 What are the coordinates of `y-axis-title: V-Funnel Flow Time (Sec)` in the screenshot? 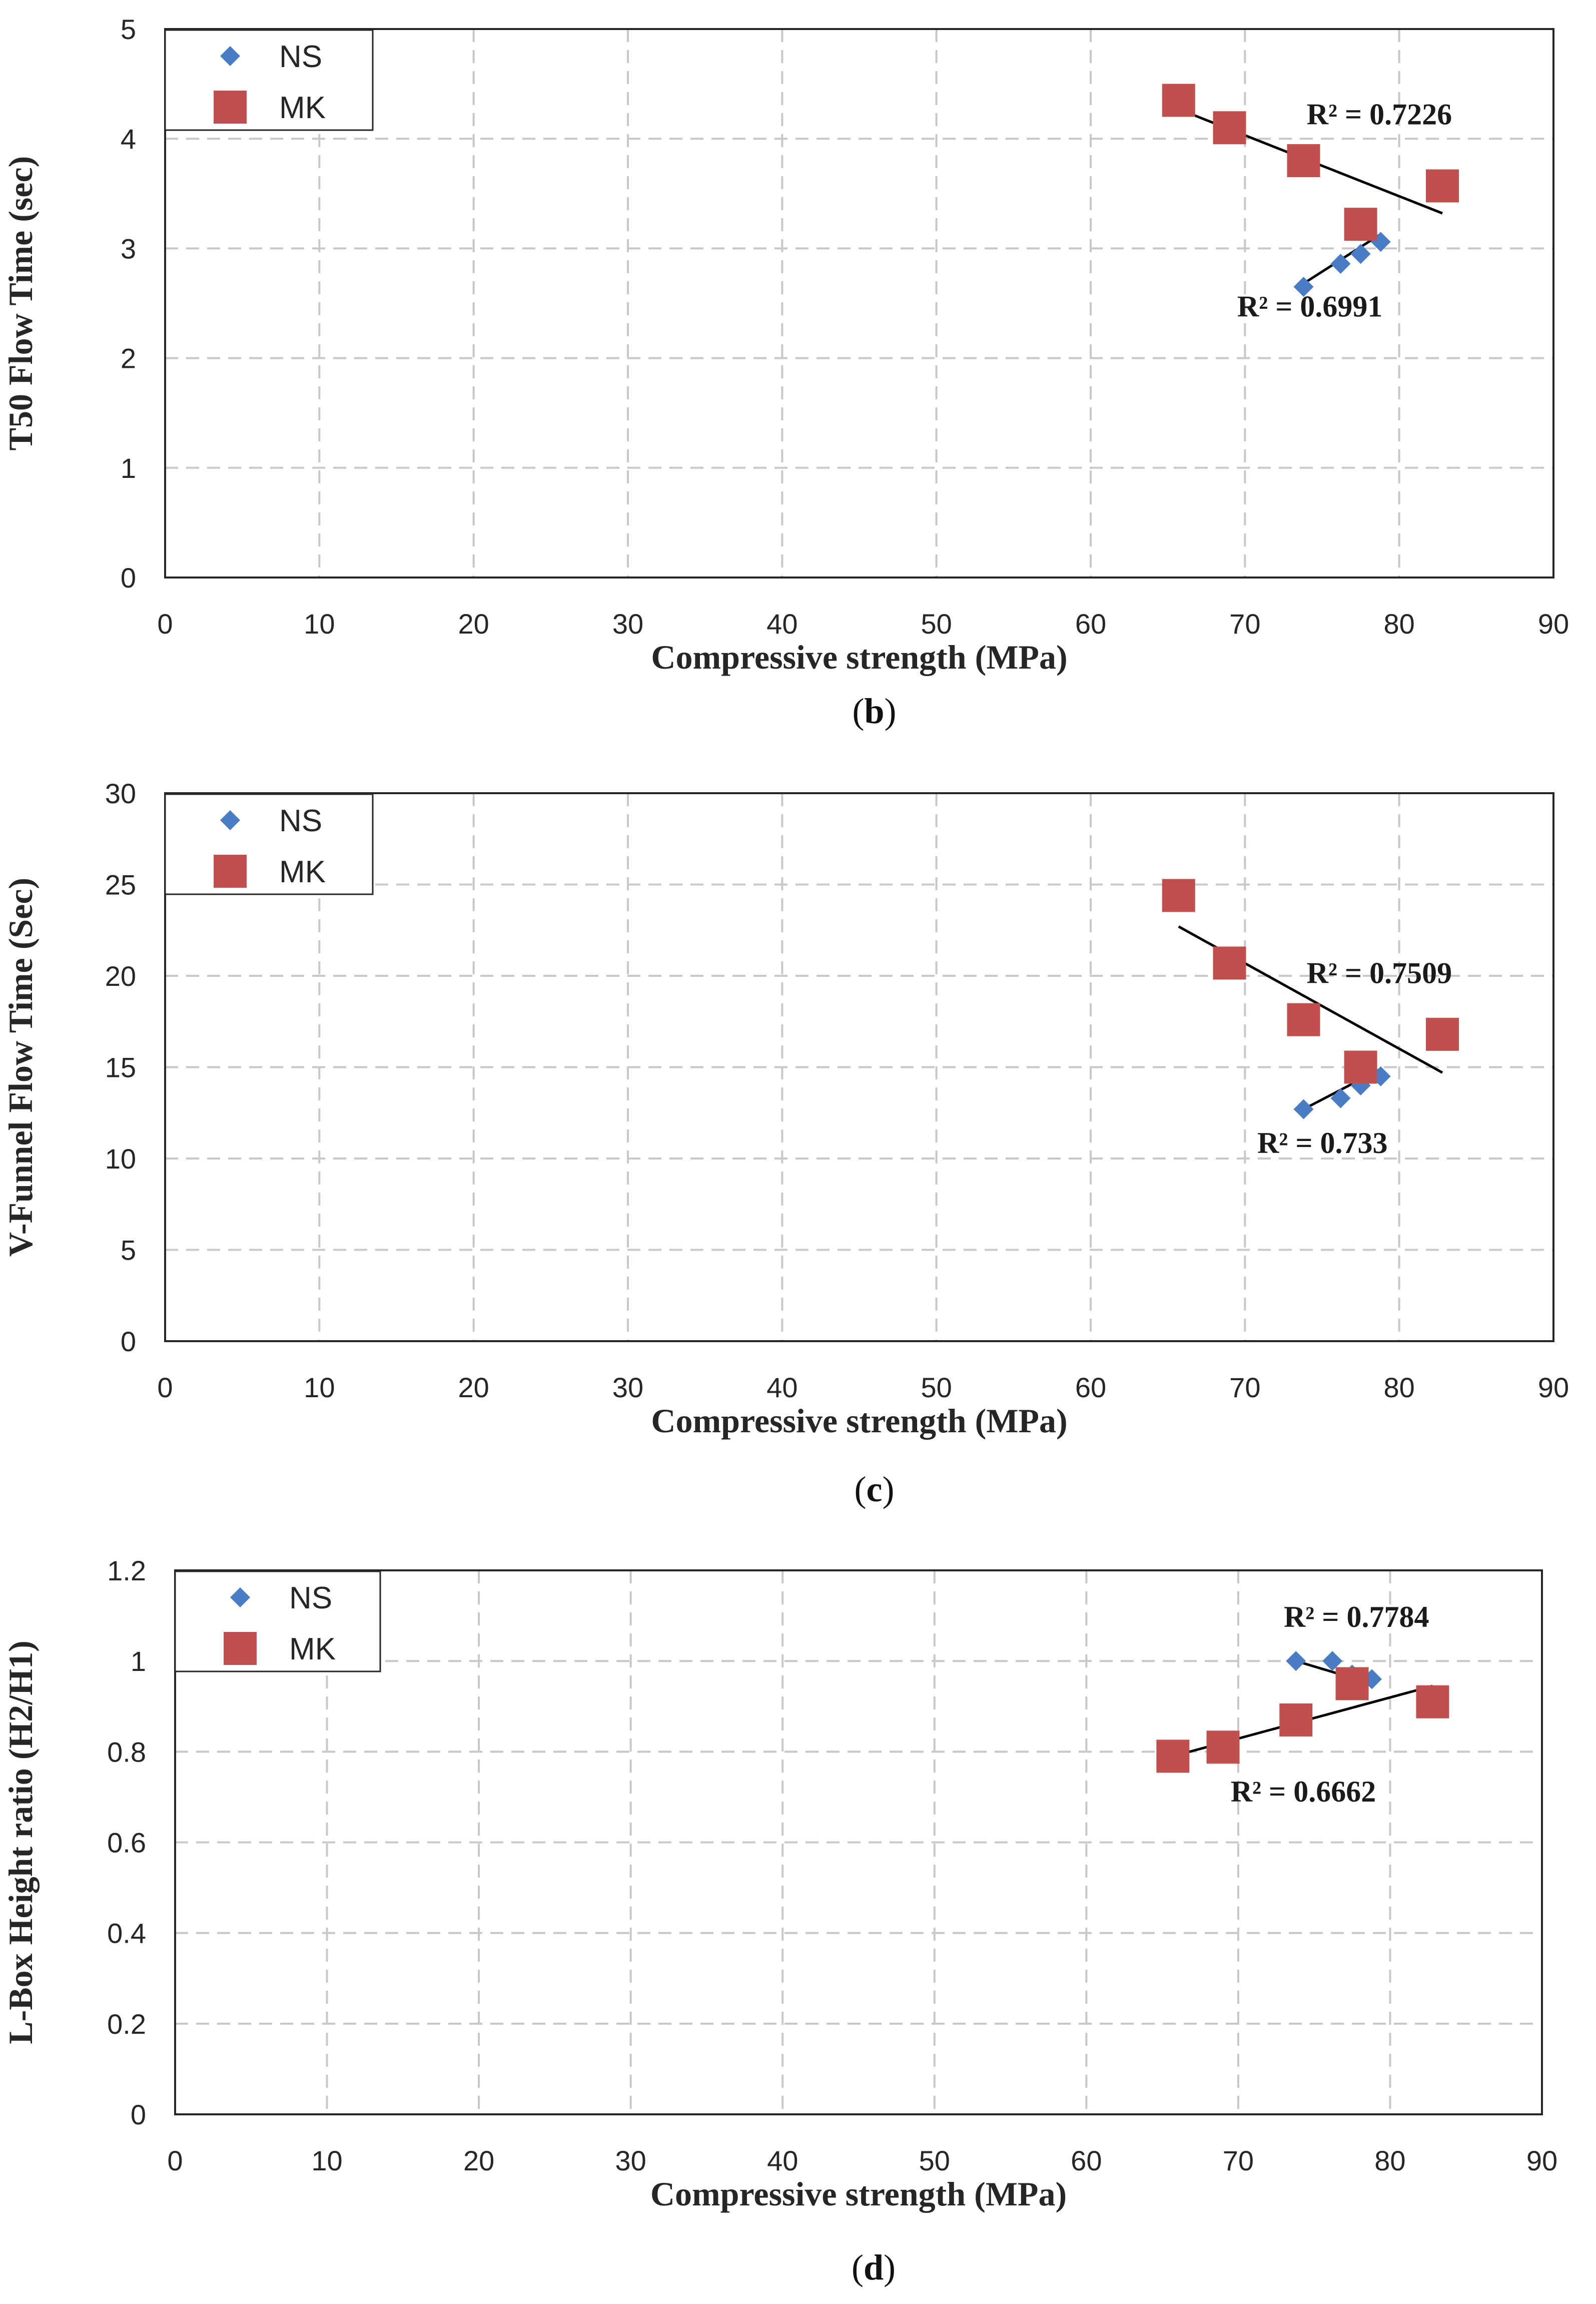 It's located at (21, 1067).